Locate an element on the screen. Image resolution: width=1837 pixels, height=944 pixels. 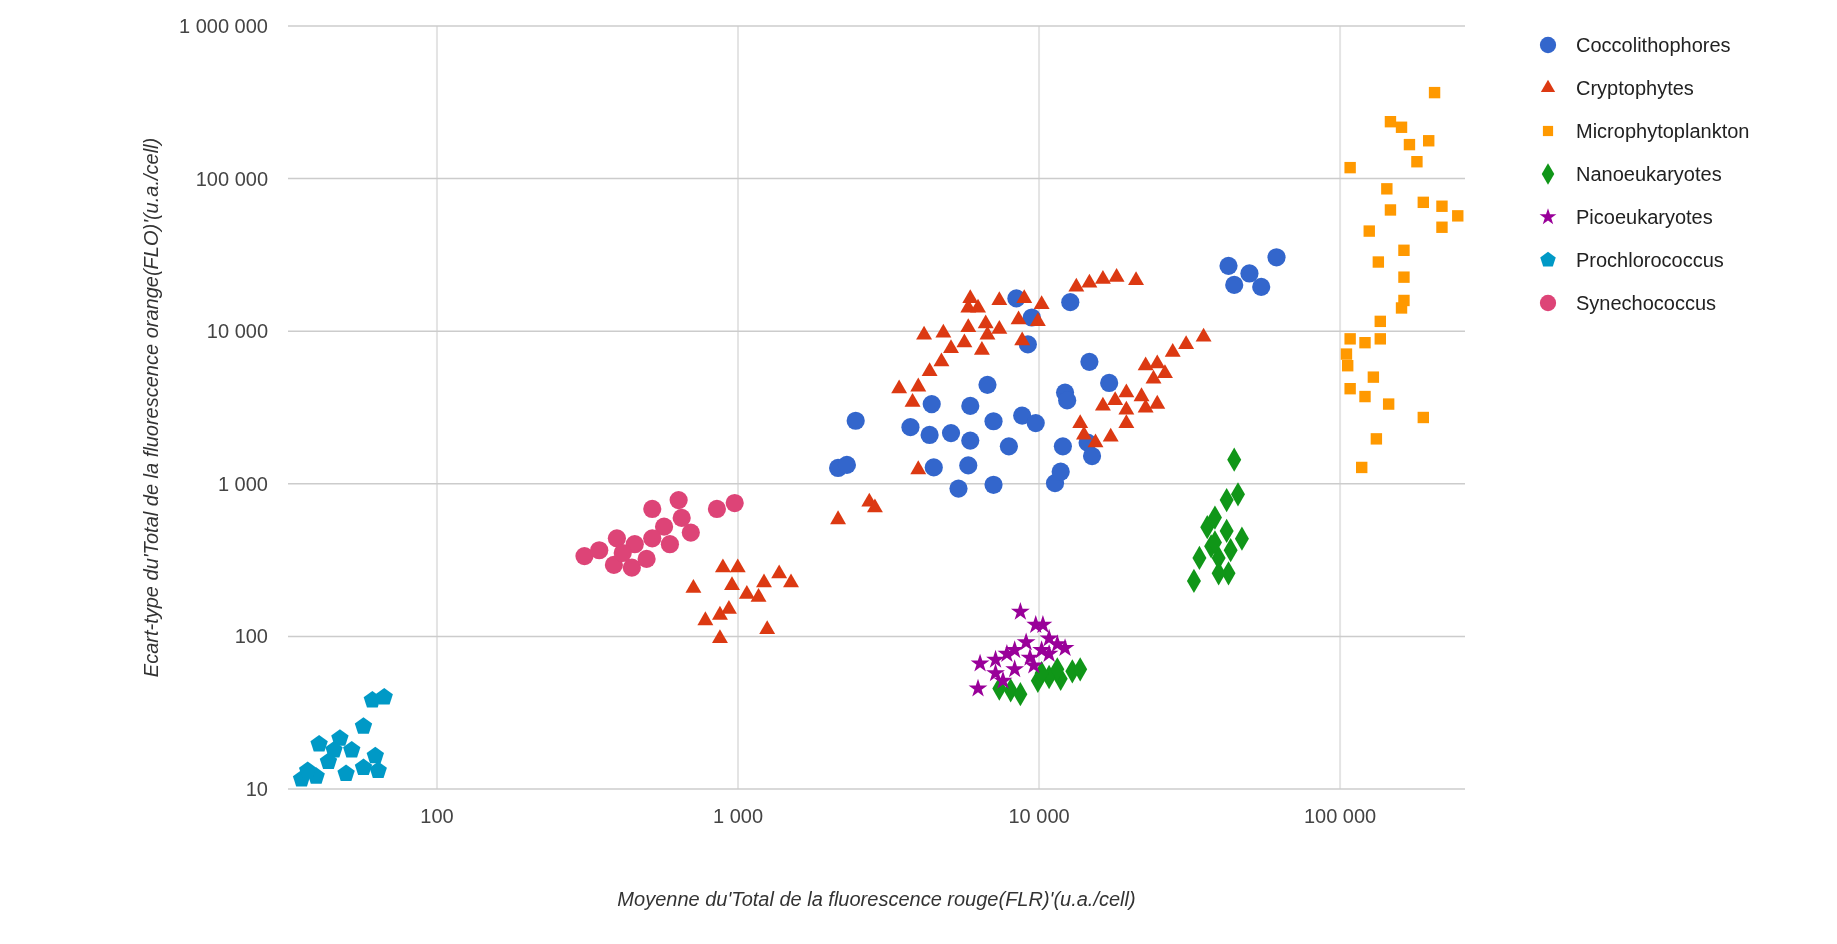
y-tick-label: 1 000 000 is located at coordinates (223, 26).